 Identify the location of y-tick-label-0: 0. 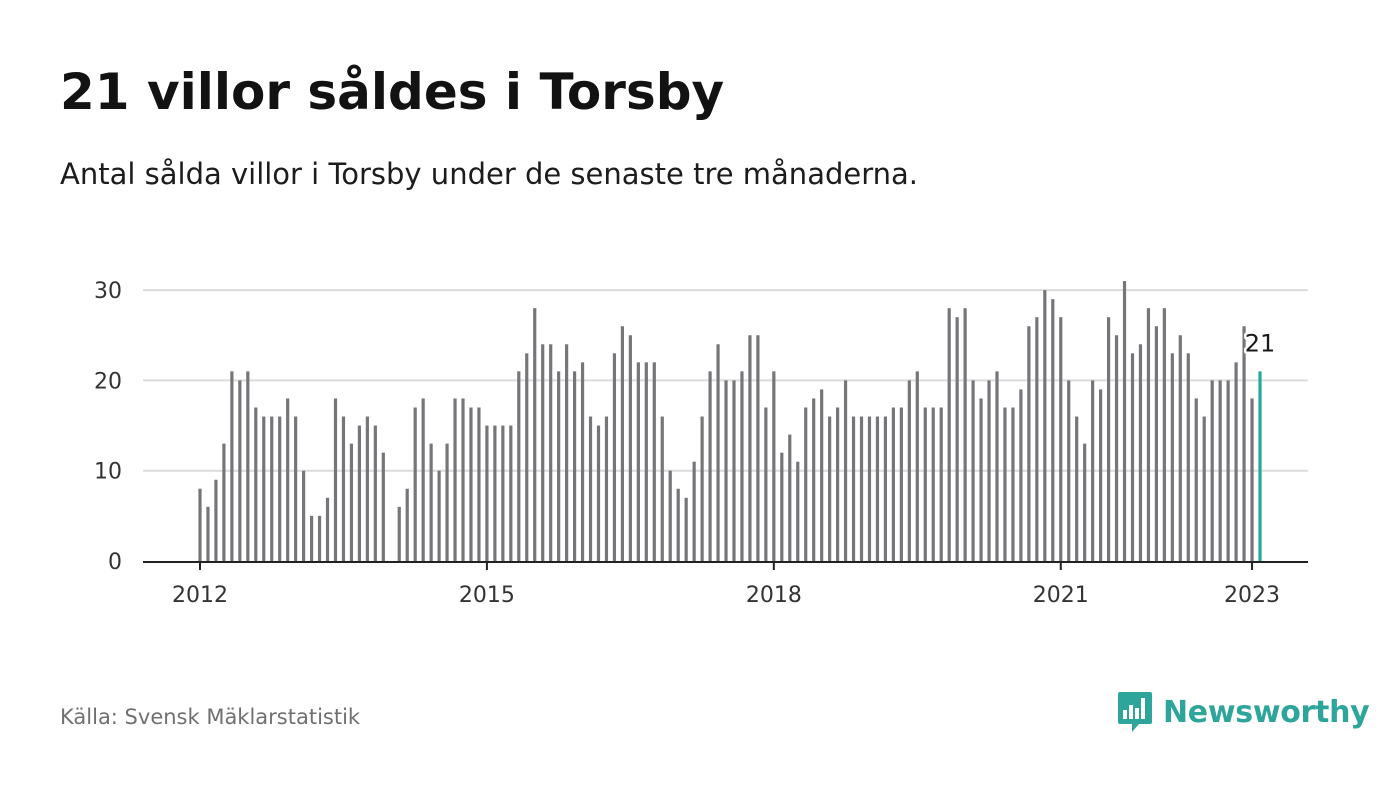
(115, 562).